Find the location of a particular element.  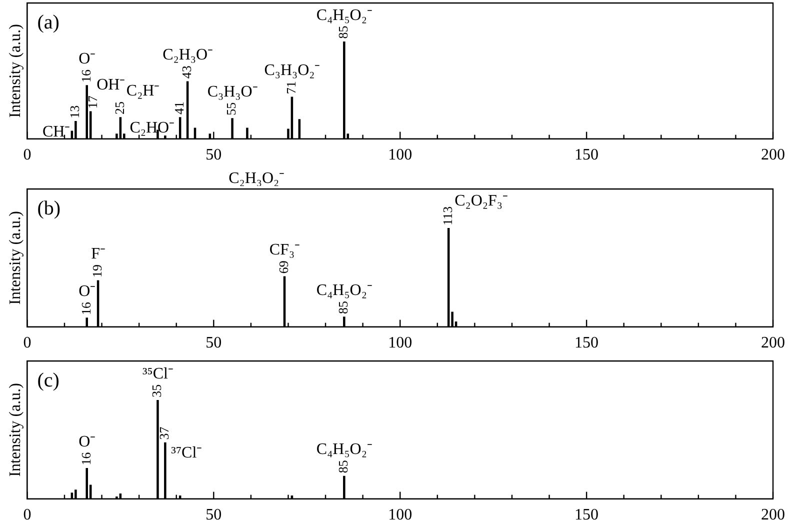

chart-title: (a) is located at coordinates (48, 22).